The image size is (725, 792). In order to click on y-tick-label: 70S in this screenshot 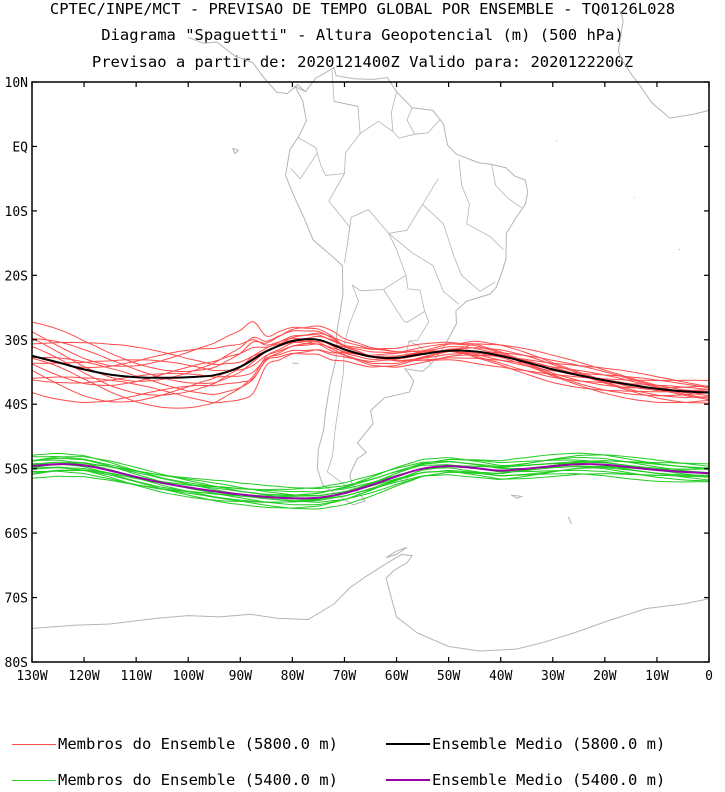, I will do `click(16, 599)`.